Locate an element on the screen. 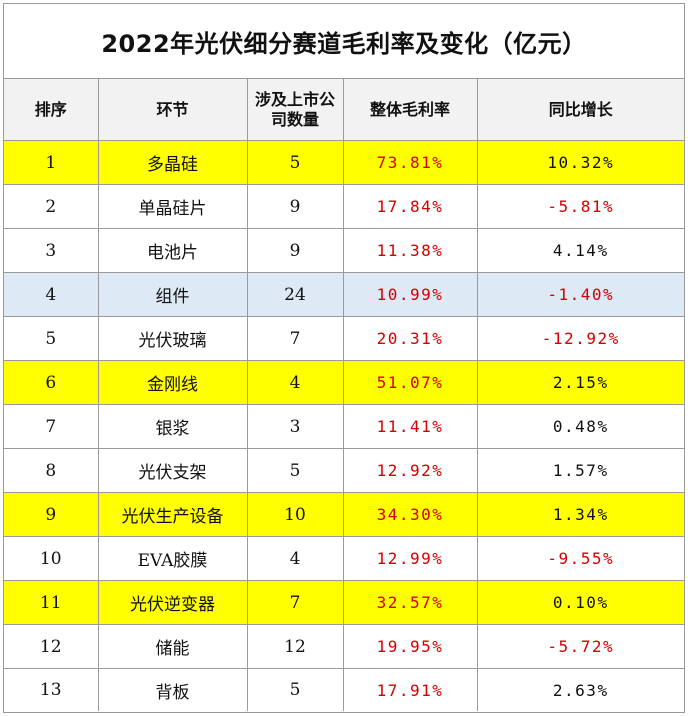 The height and width of the screenshot is (716, 688). segment-cell: 光伏支架 is located at coordinates (172, 470).